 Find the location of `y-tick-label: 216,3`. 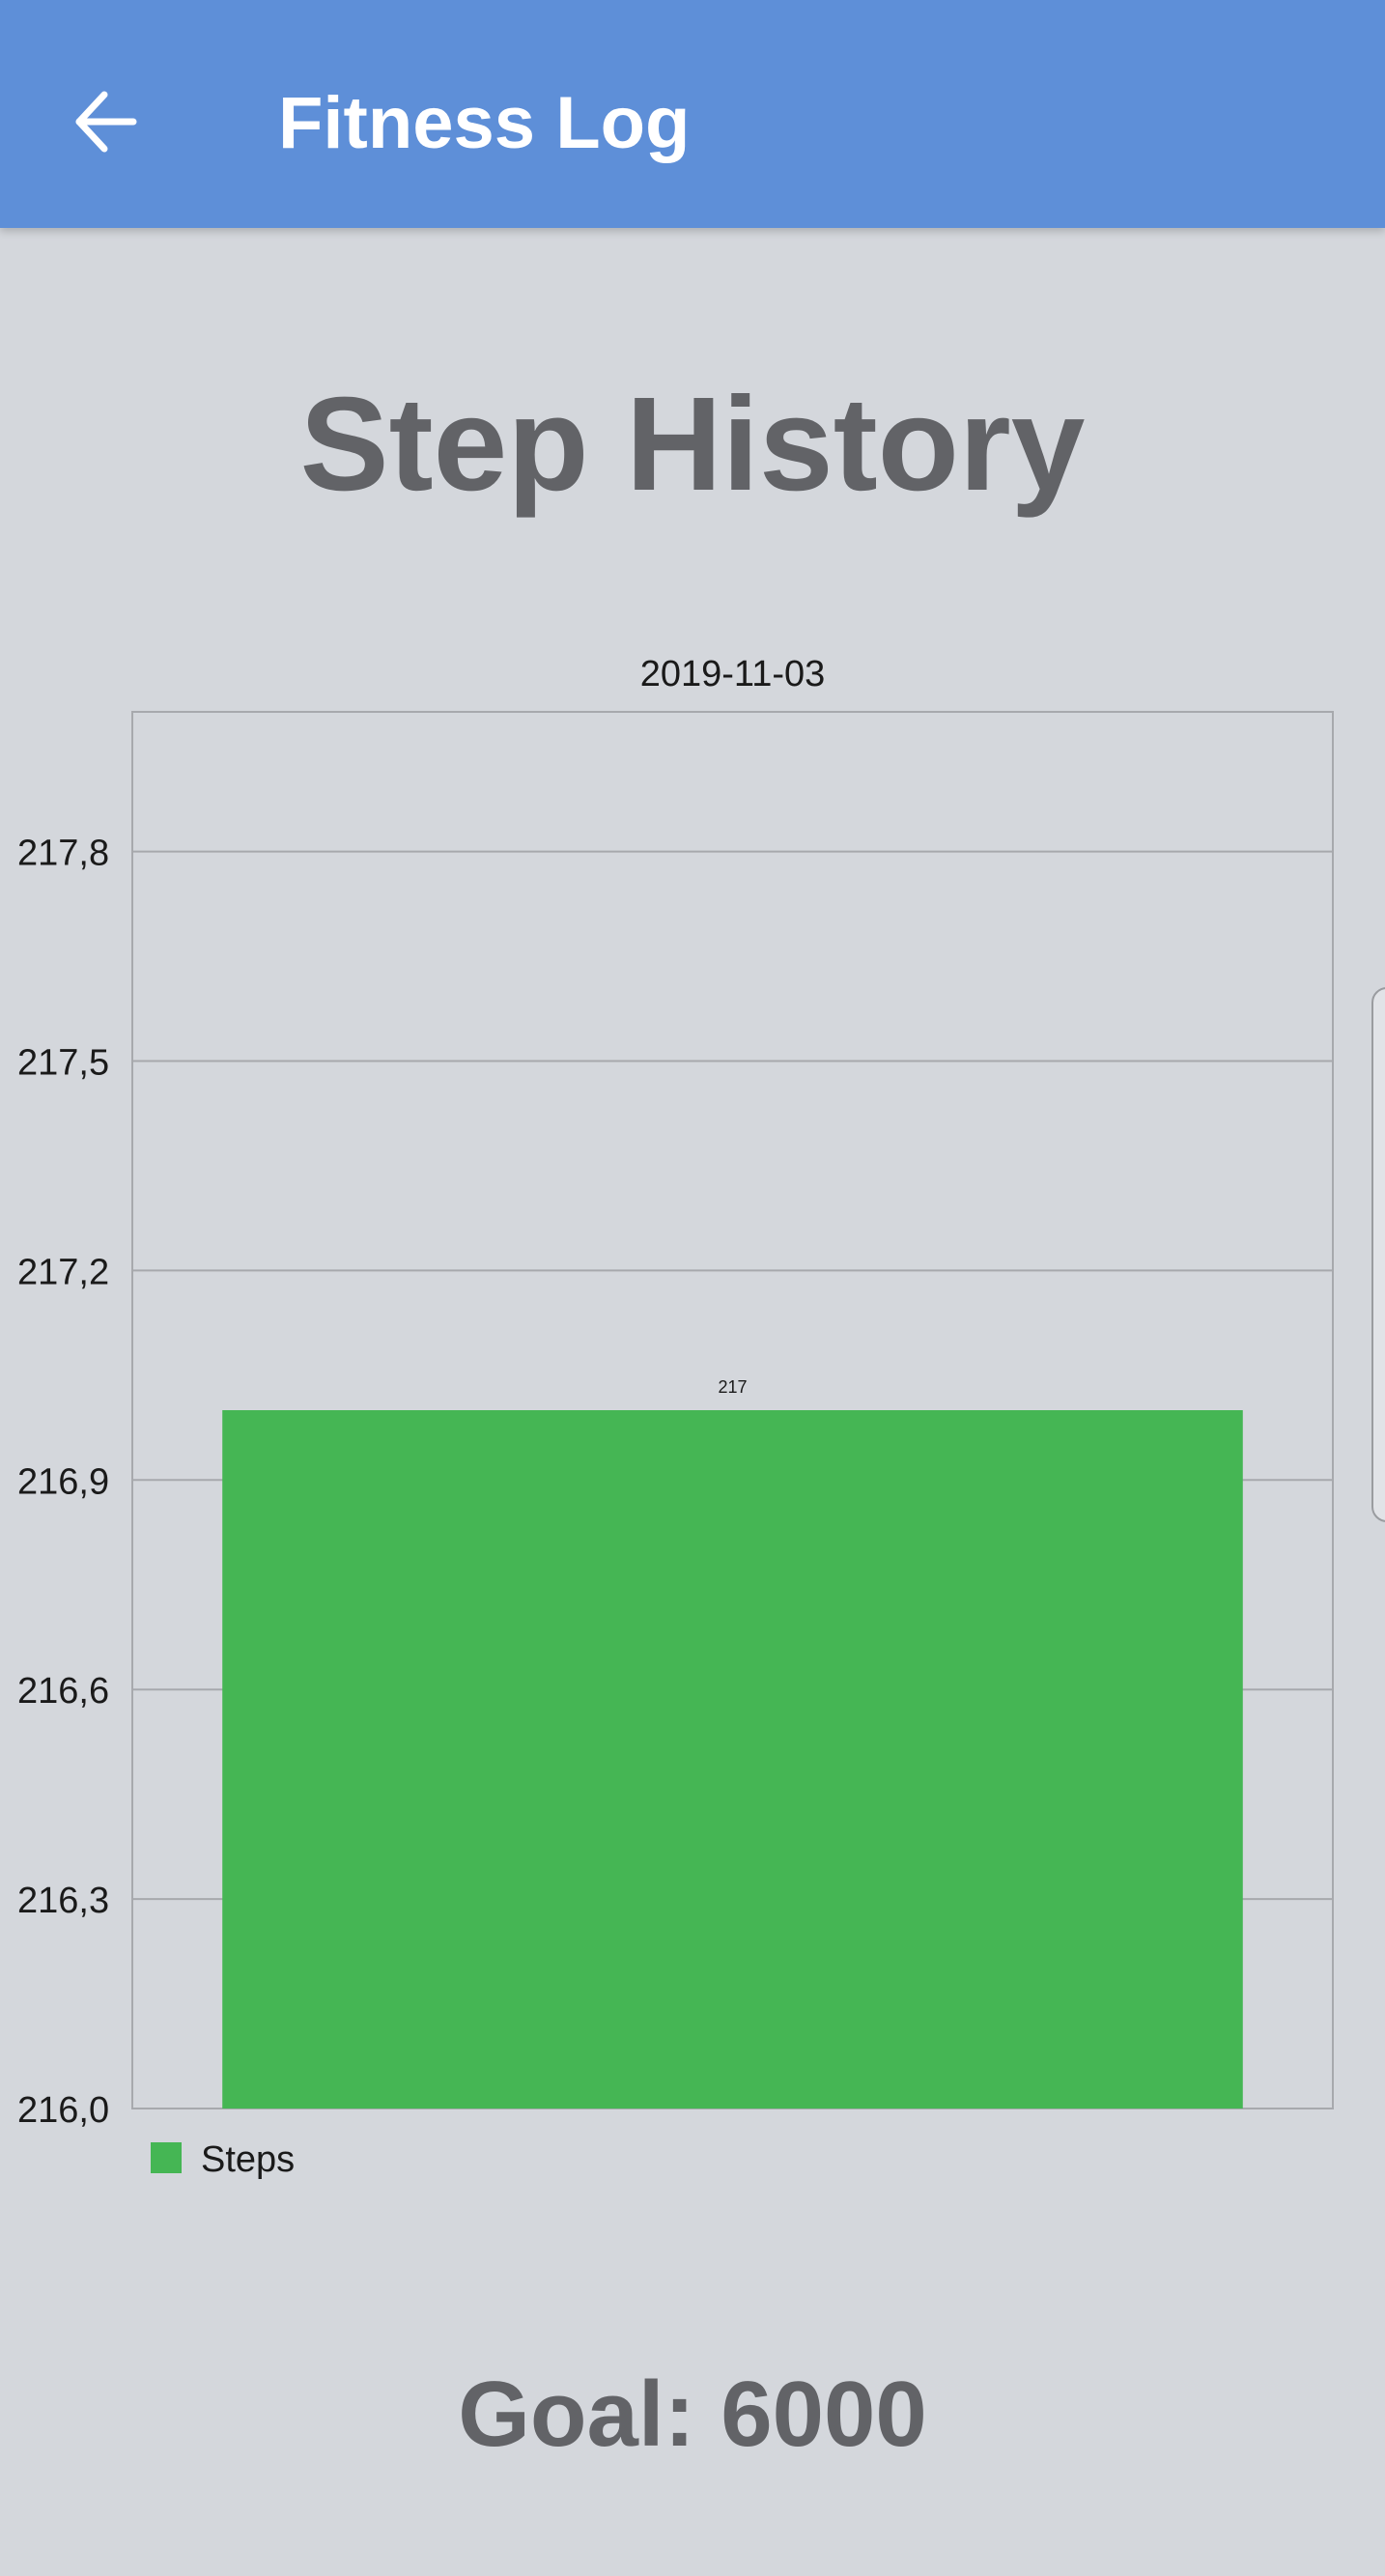

y-tick-label: 216,3 is located at coordinates (63, 1901).